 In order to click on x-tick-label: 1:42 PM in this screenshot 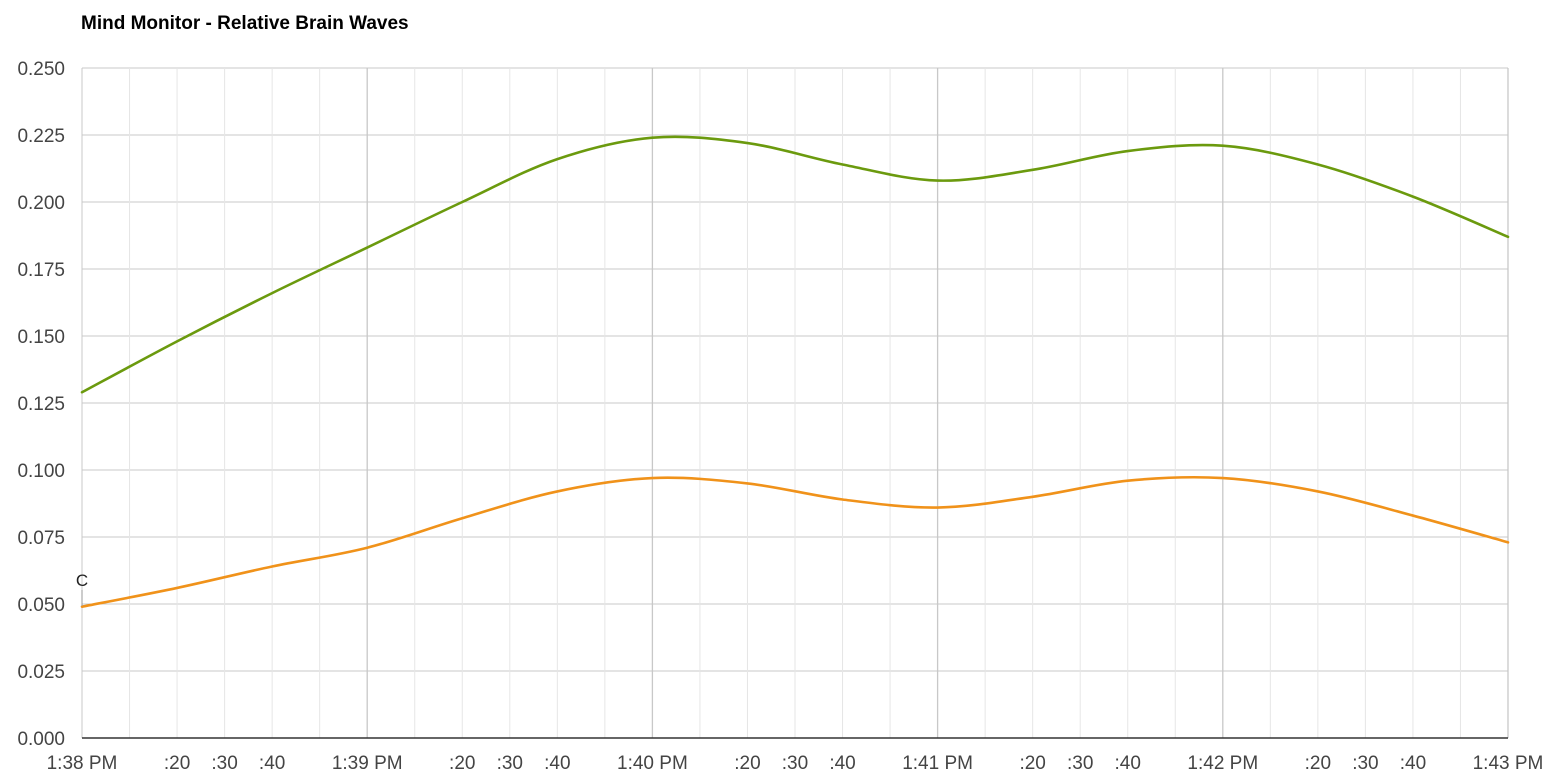, I will do `click(1222, 763)`.